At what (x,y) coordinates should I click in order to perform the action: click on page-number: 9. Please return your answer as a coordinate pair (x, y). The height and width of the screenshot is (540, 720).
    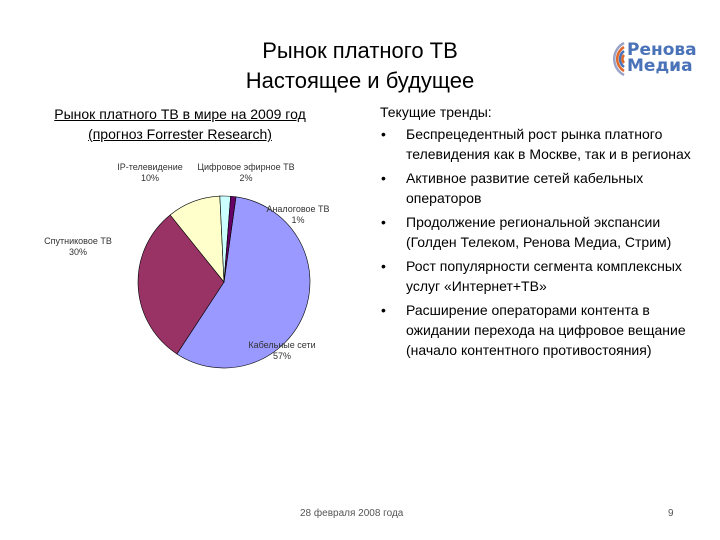
    Looking at the image, I should click on (671, 513).